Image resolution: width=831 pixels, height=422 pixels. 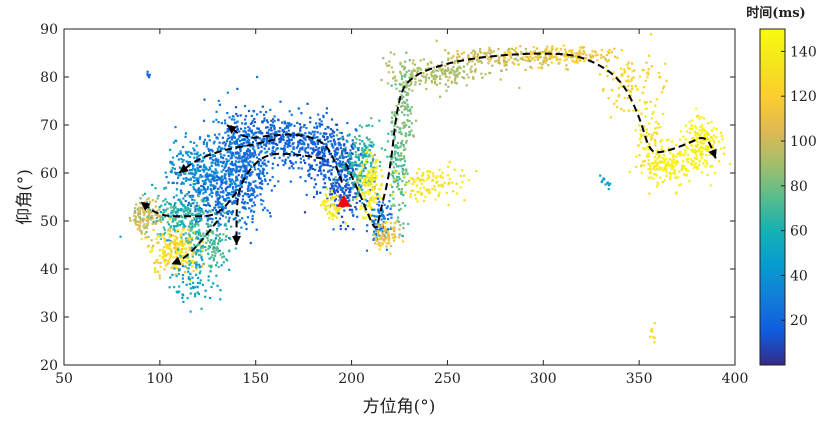 What do you see at coordinates (279, 198) in the screenshot?
I see `path-arrow-line` at bounding box center [279, 198].